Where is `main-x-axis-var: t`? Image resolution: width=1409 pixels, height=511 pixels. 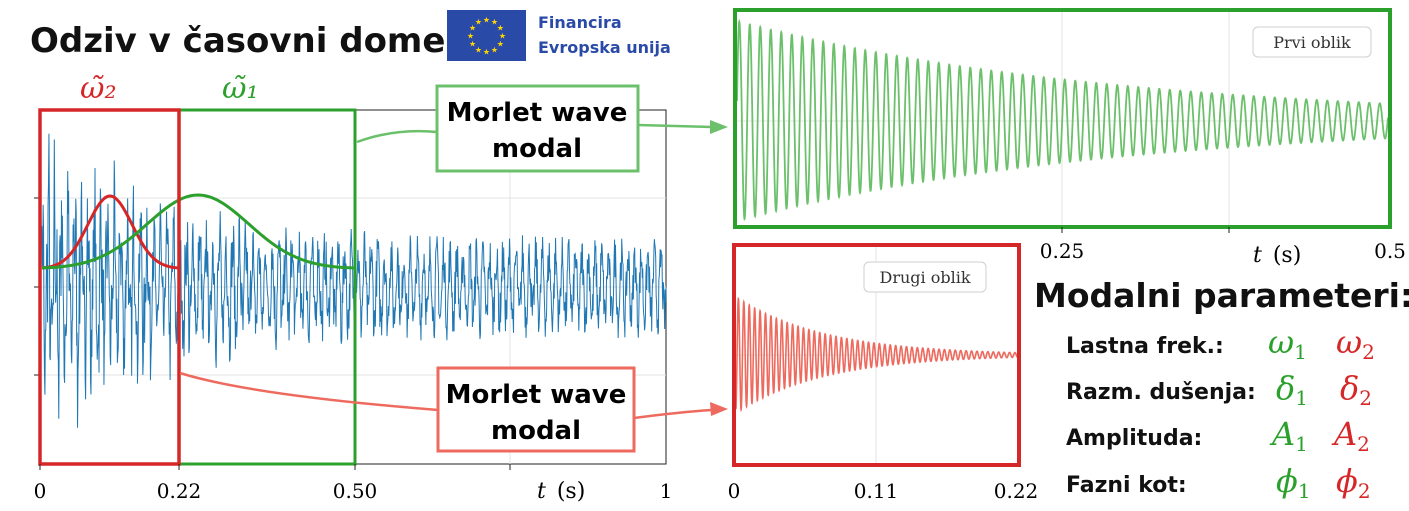
main-x-axis-var: t is located at coordinates (541, 491).